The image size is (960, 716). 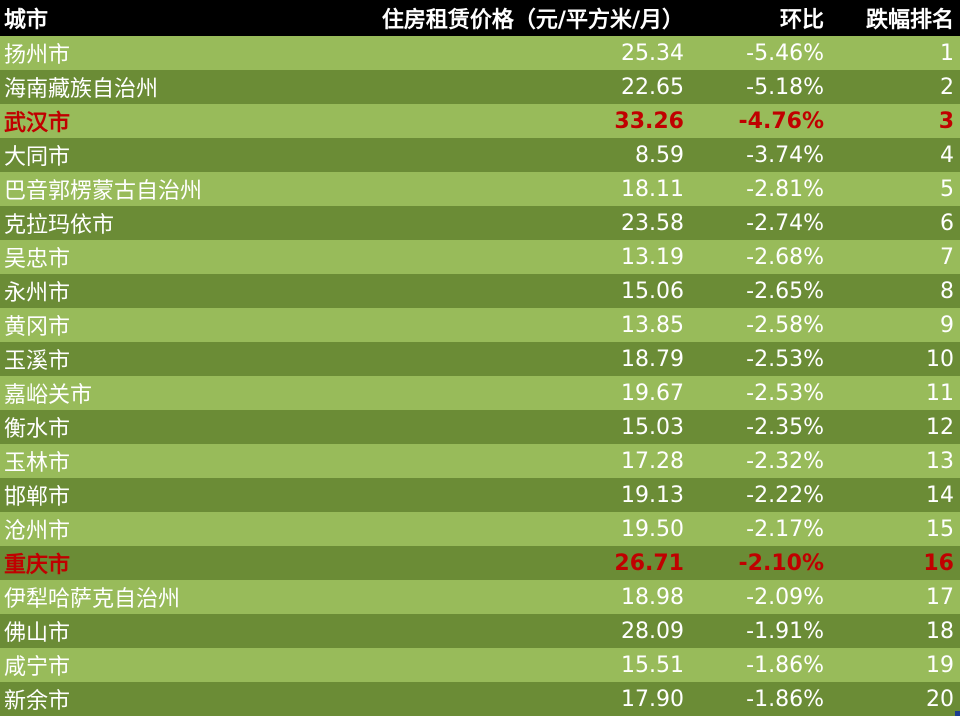 What do you see at coordinates (480, 325) in the screenshot?
I see `table-row: 黄冈市 13.85 -2.58% 9` at bounding box center [480, 325].